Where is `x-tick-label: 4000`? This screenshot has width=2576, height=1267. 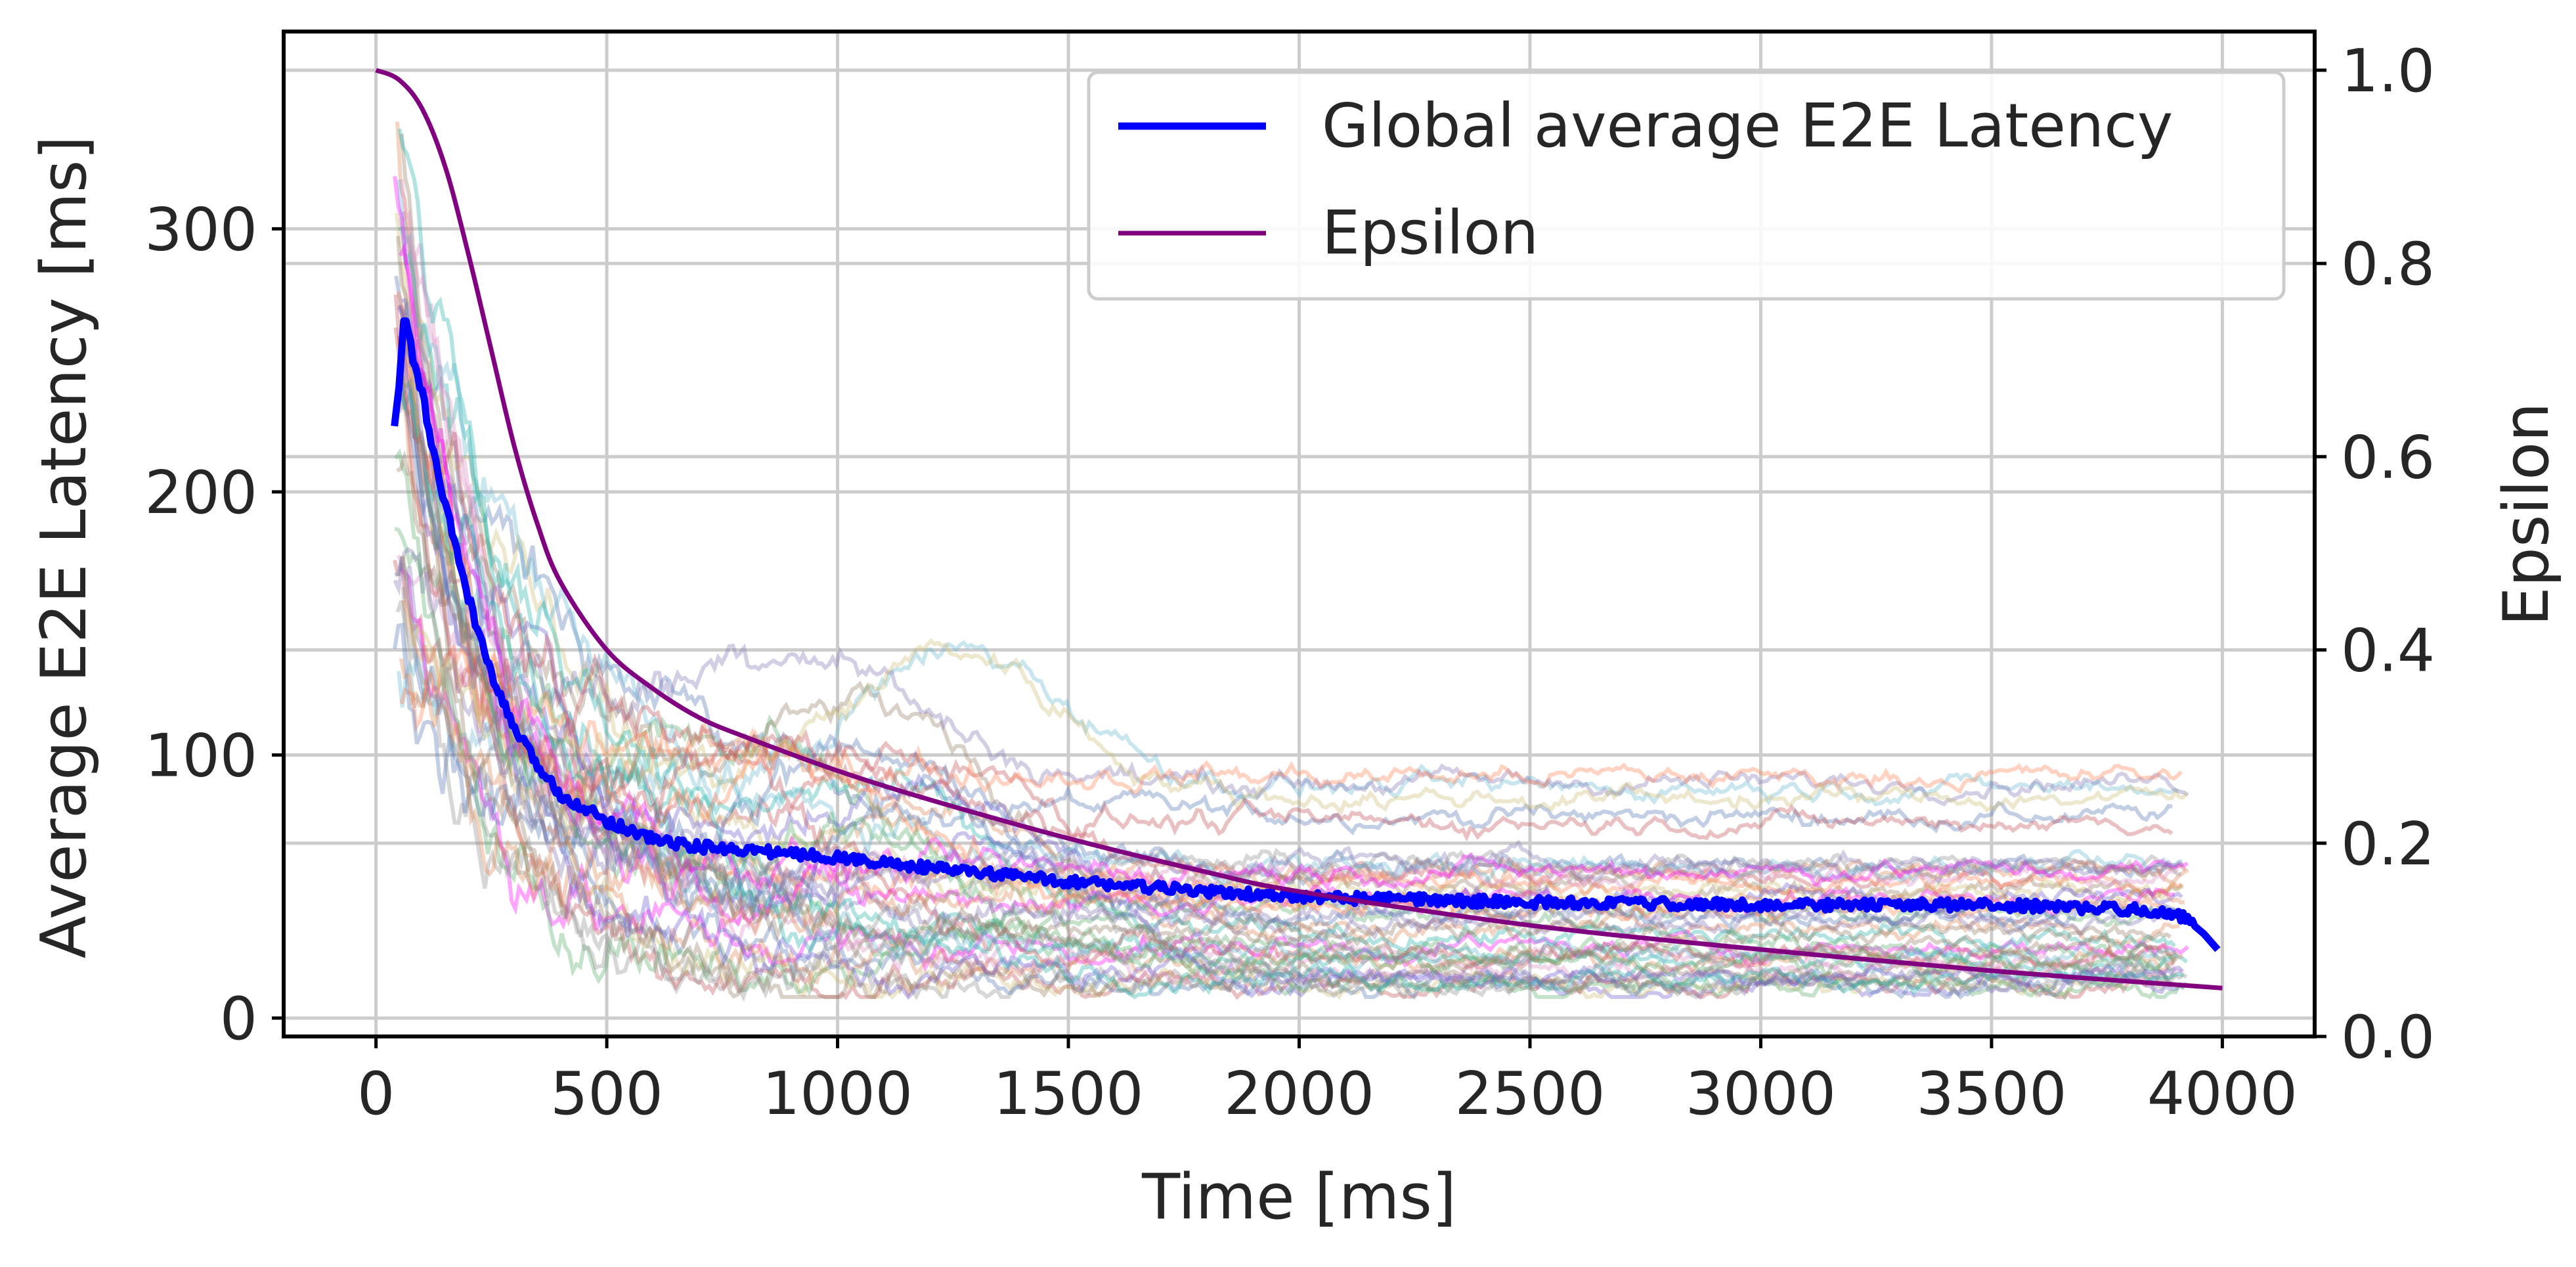
x-tick-label: 4000 is located at coordinates (2222, 1093).